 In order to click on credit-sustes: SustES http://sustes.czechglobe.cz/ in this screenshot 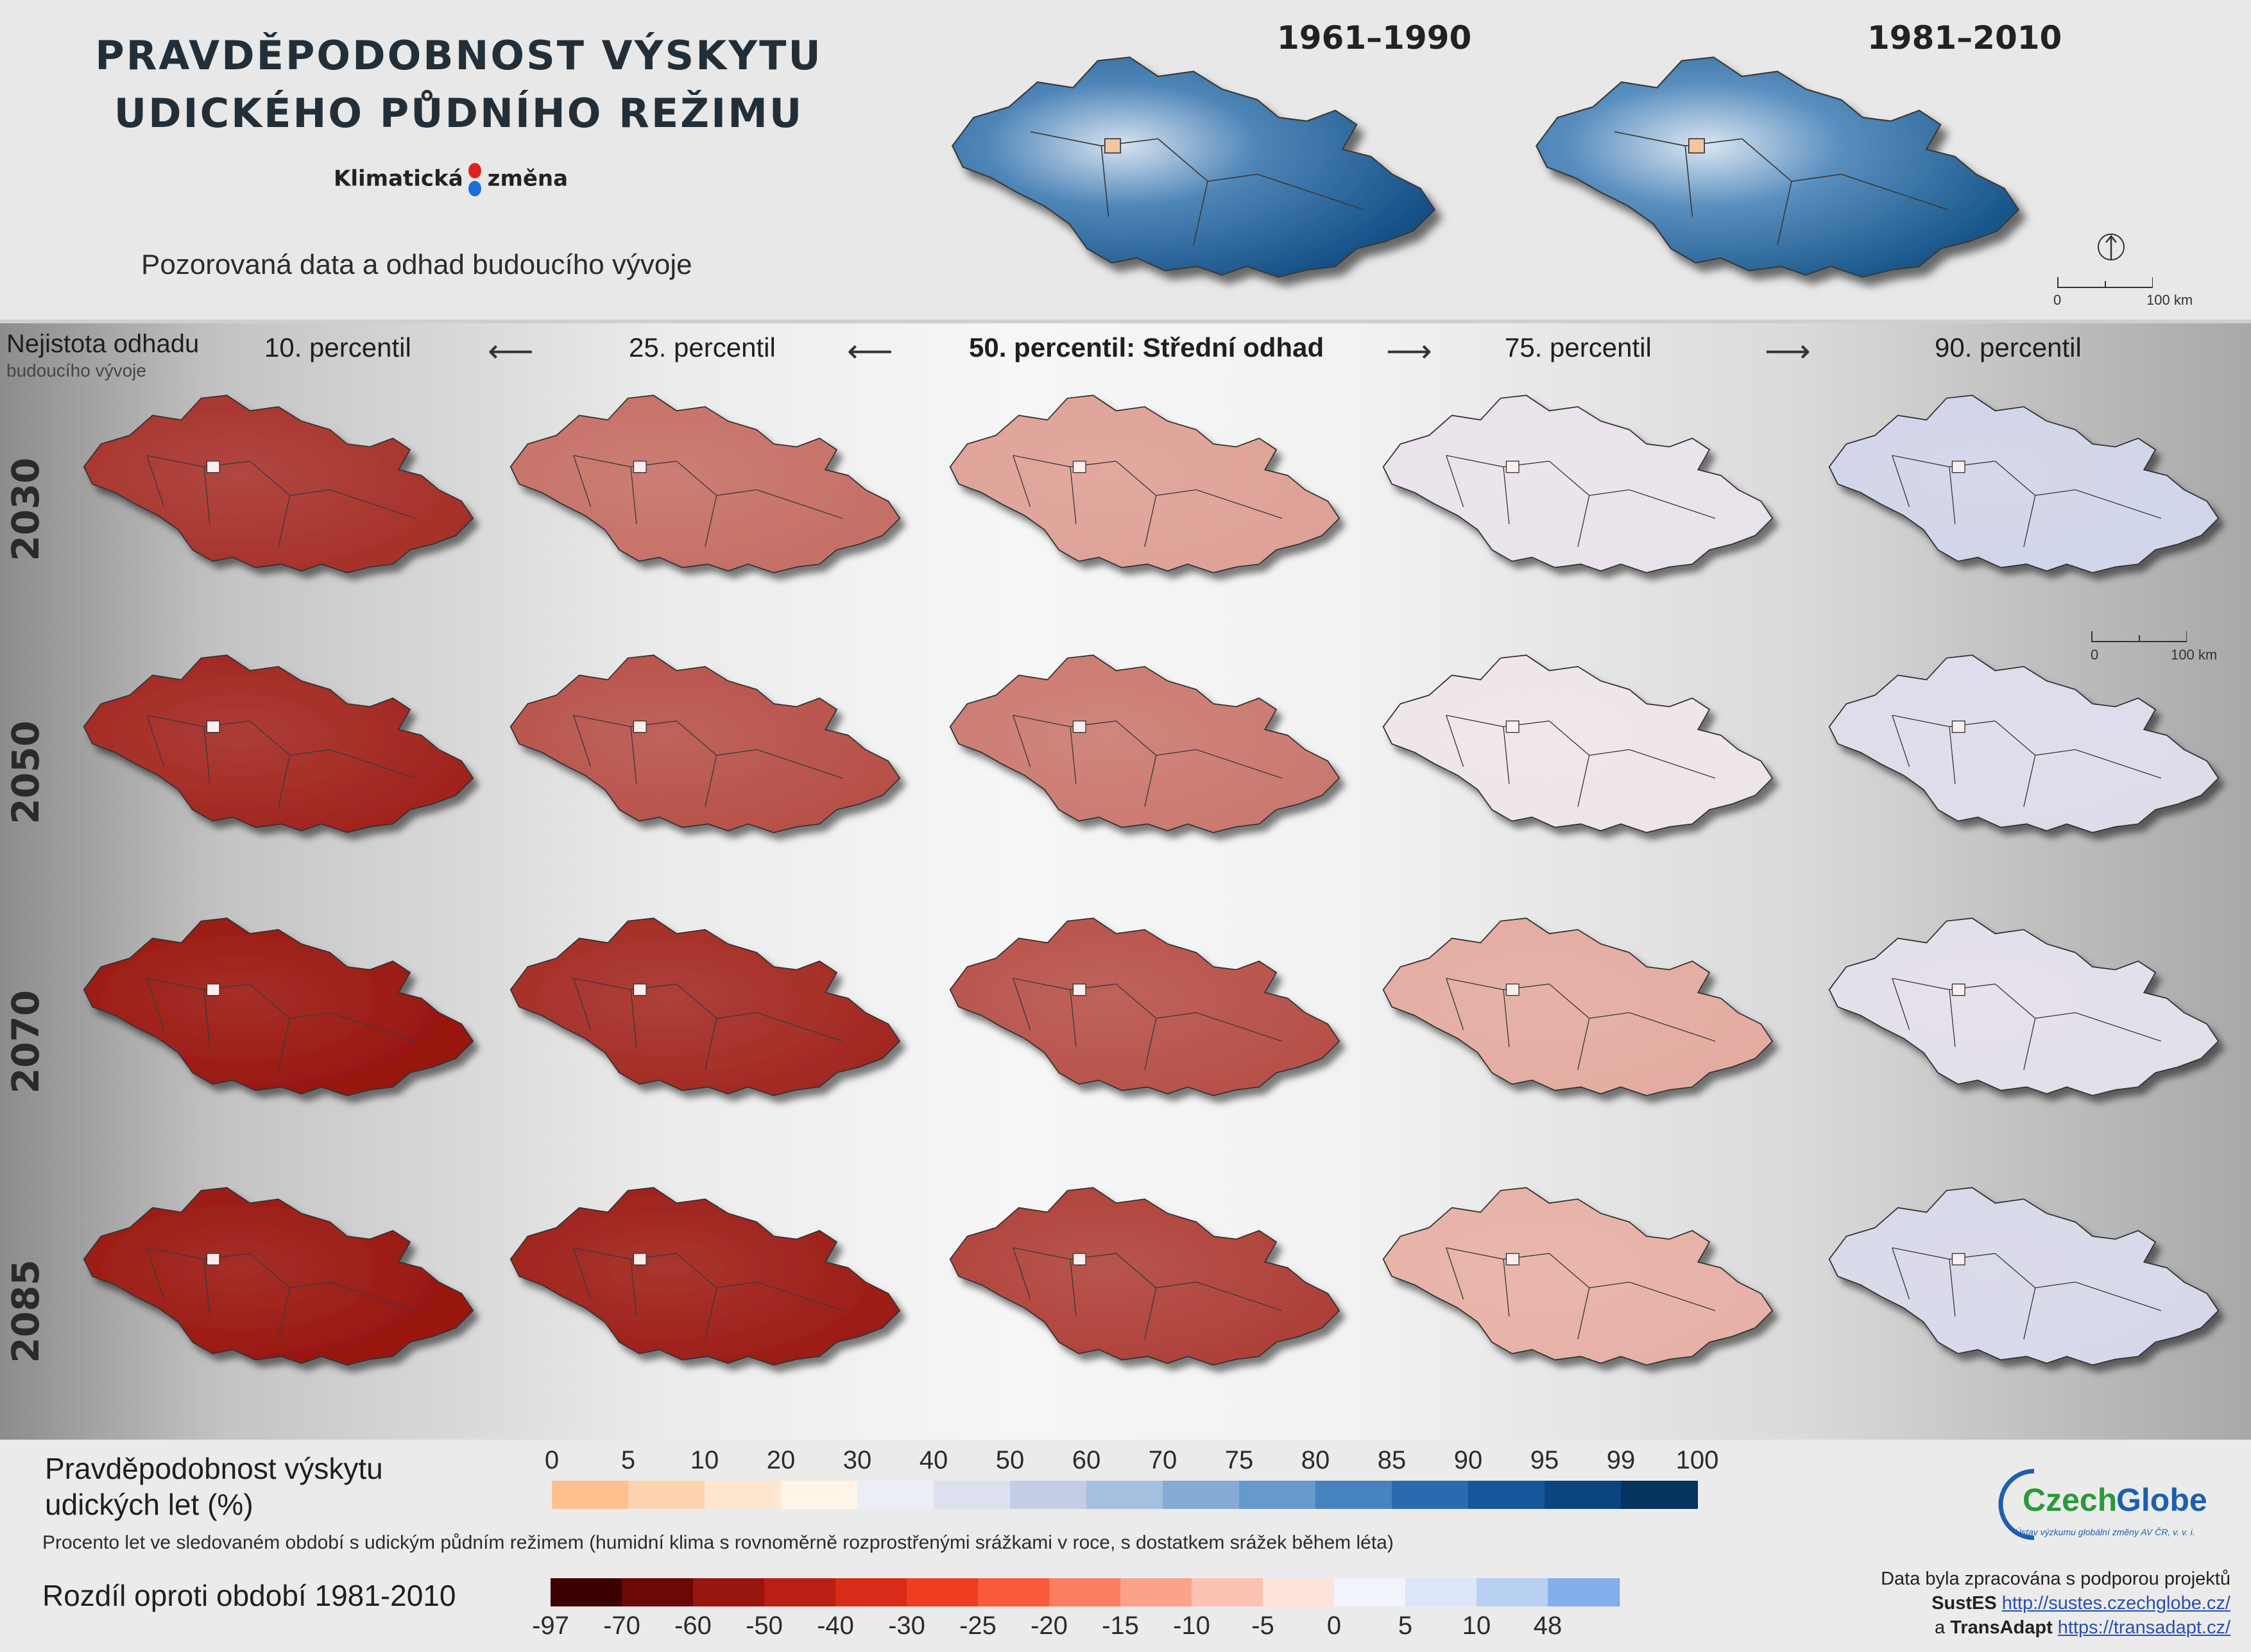, I will do `click(2080, 1603)`.